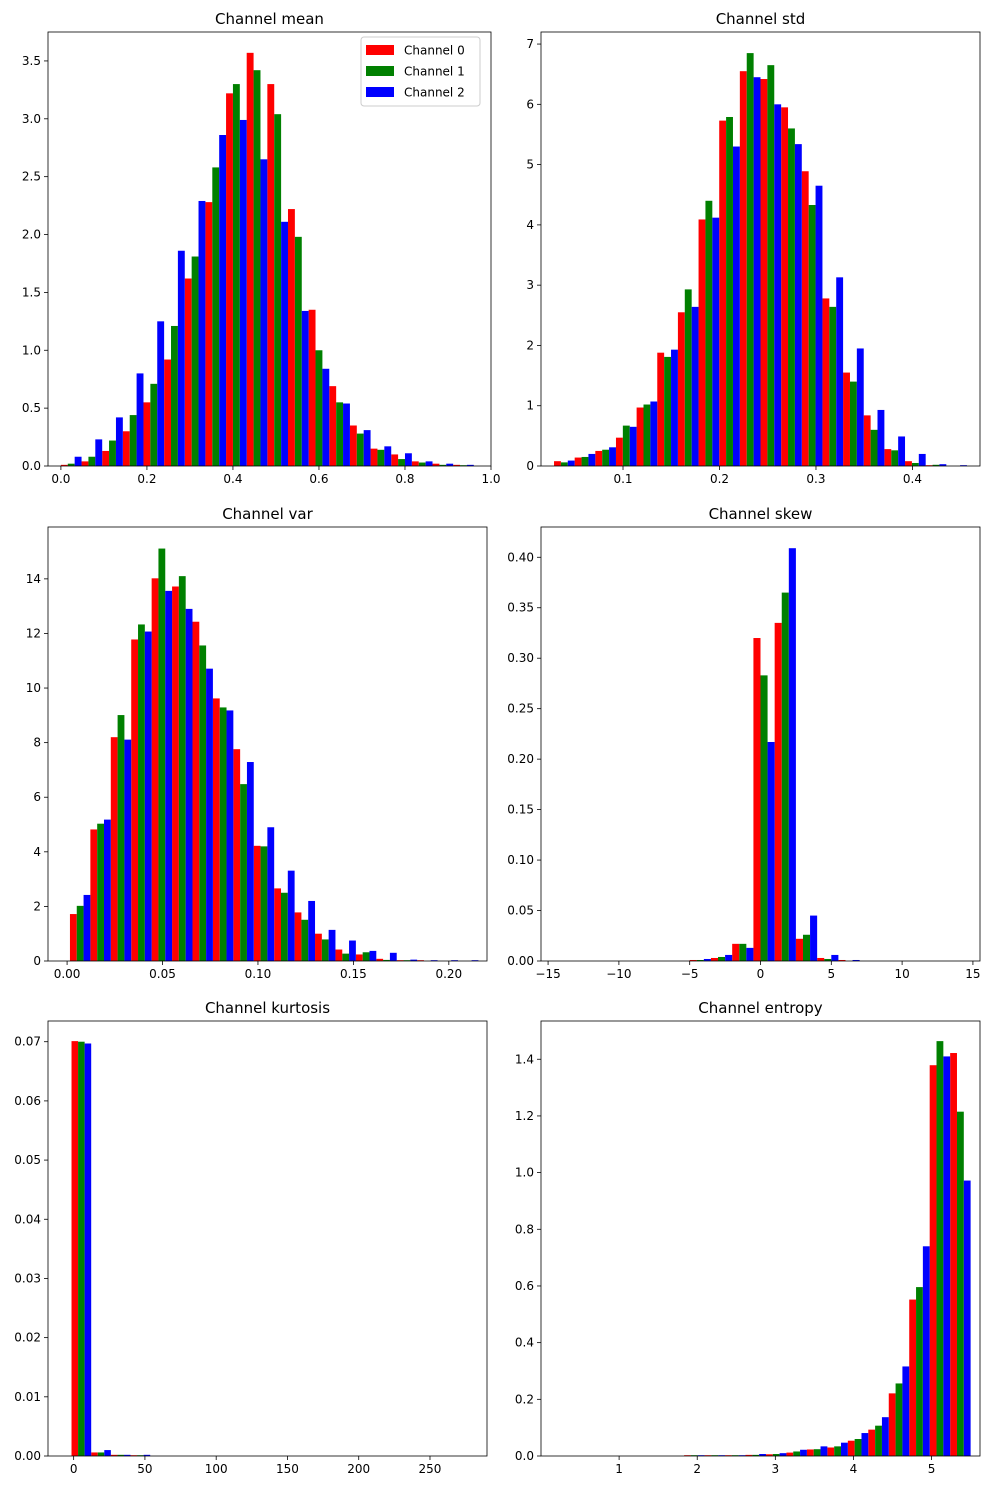 The height and width of the screenshot is (1489, 989). What do you see at coordinates (404, 479) in the screenshot?
I see `x-tick-label: 0.8` at bounding box center [404, 479].